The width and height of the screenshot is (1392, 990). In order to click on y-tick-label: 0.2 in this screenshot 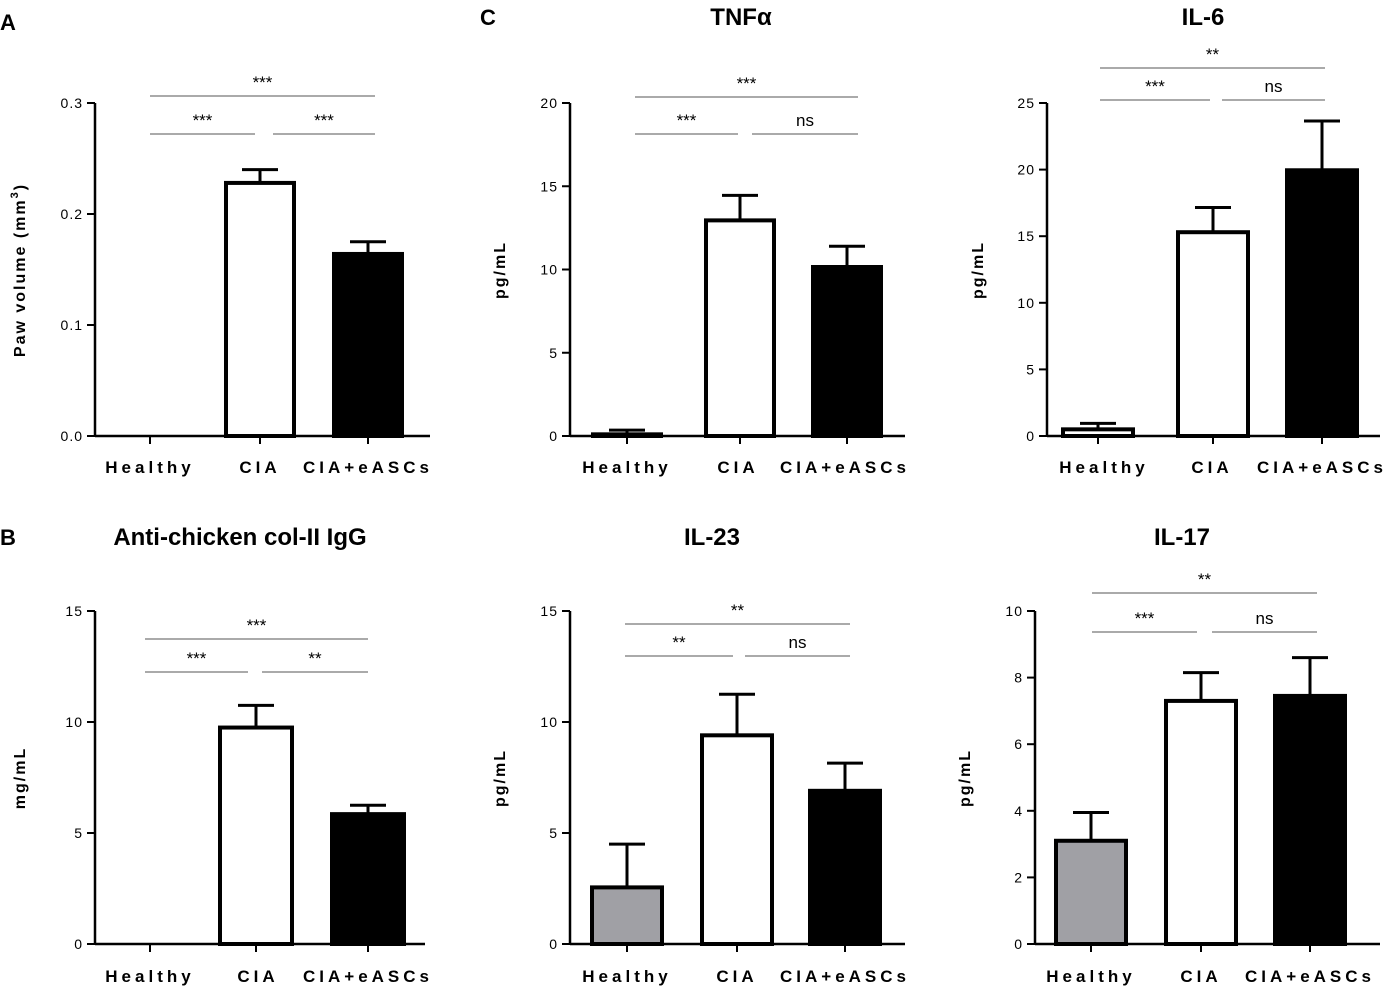, I will do `click(72, 214)`.